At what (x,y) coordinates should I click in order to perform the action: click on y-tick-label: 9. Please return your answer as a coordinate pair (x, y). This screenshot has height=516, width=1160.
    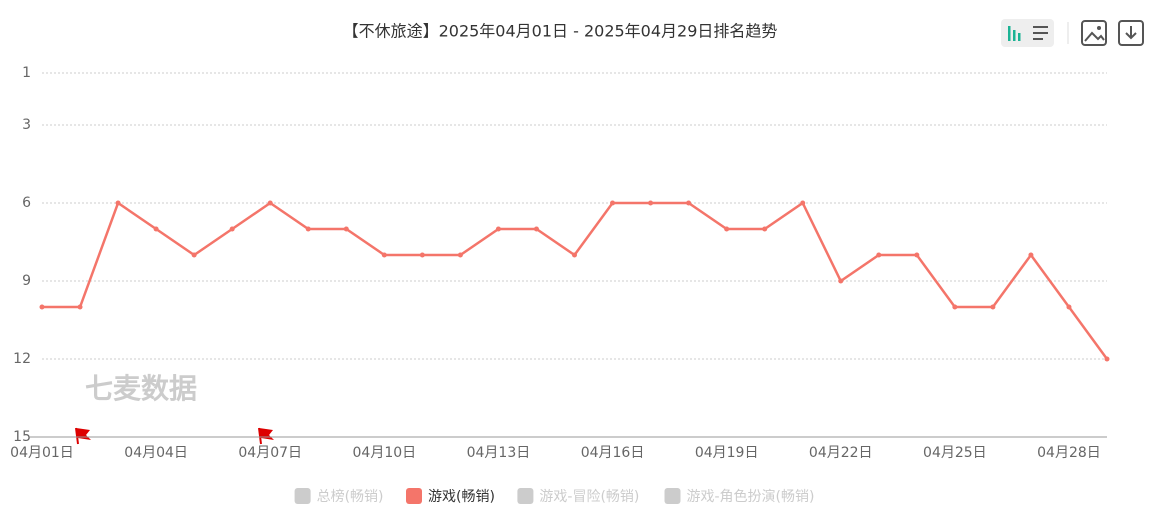
    Looking at the image, I should click on (26, 281).